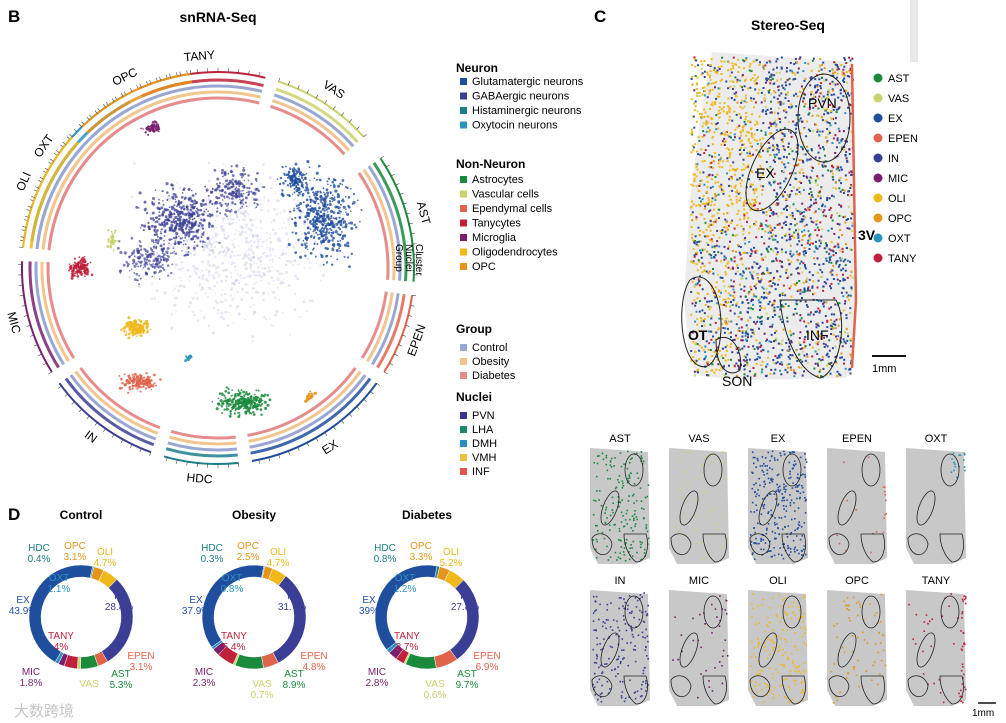  I want to click on legend-group-label: Obesity, so click(491, 362).